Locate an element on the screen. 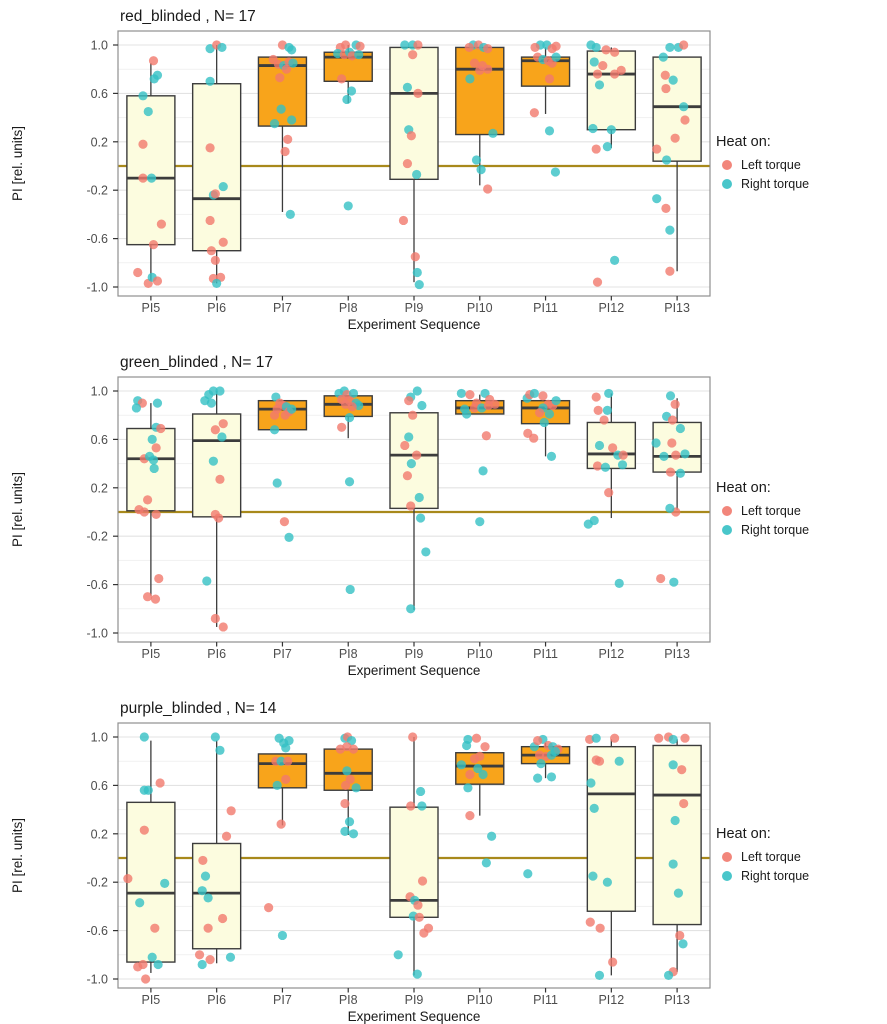 The image size is (887, 1024). x-tick-label: PI5 is located at coordinates (151, 308).